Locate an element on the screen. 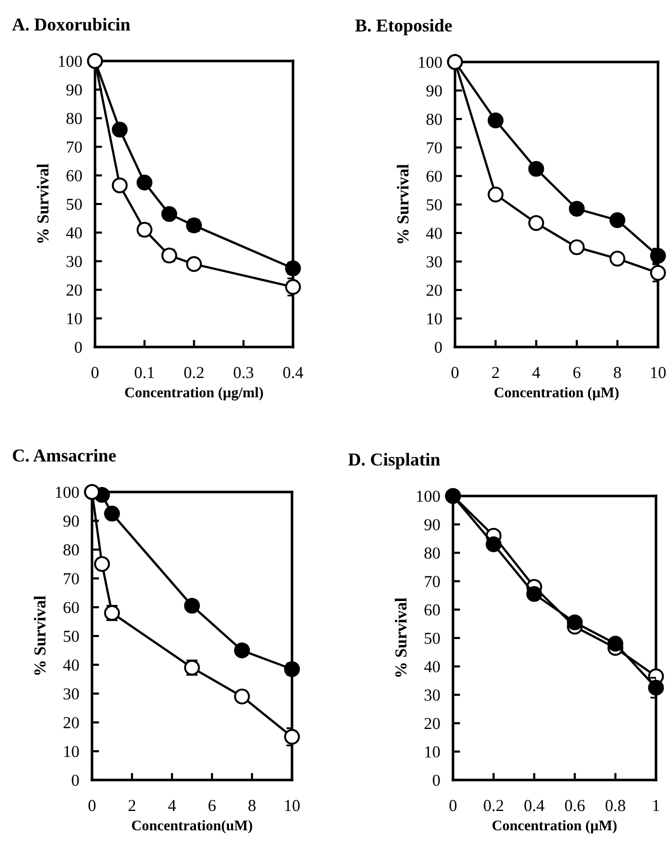 This screenshot has width=667, height=844. x-axis-title: Concentration (µg/ml) is located at coordinates (194, 393).